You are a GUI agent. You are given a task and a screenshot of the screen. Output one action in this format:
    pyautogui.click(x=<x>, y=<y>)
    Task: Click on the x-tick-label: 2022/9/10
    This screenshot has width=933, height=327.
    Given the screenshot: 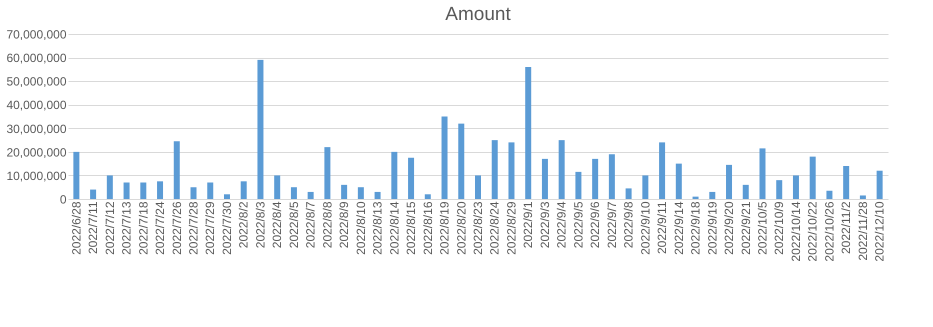 What is the action you would take?
    pyautogui.click(x=645, y=228)
    